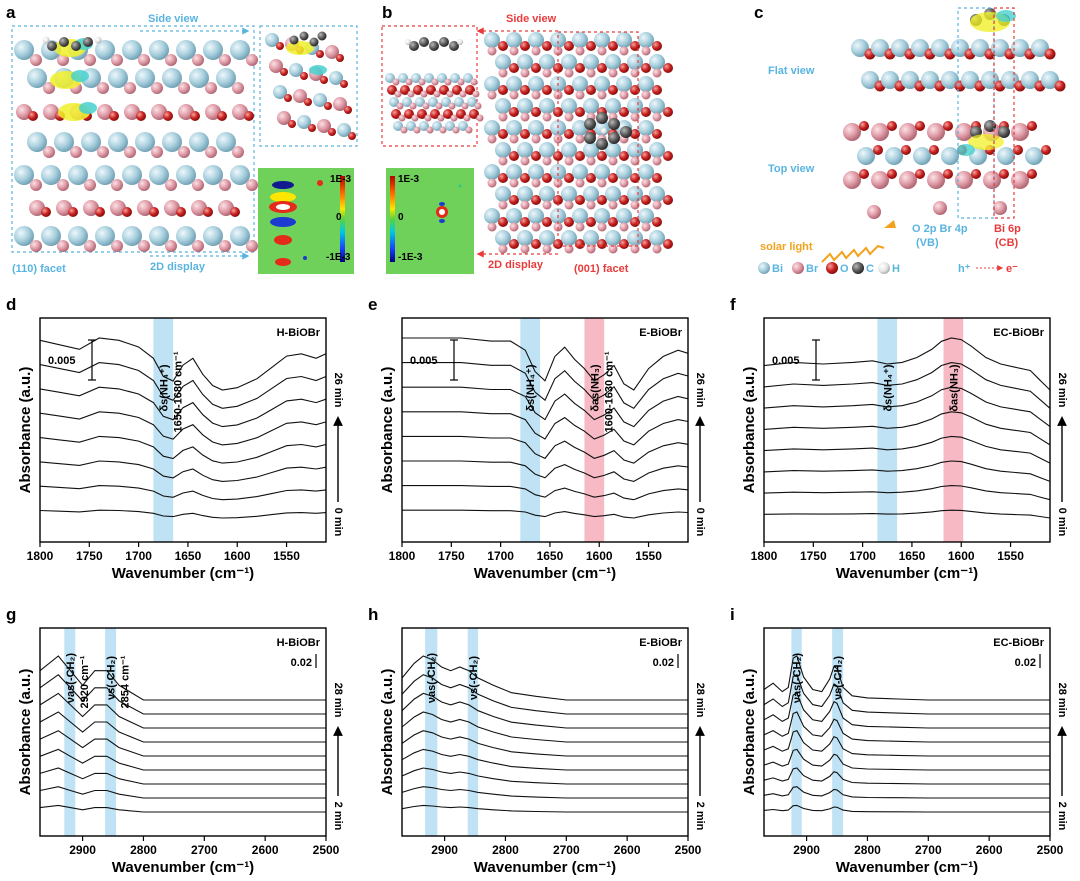 Image resolution: width=1080 pixels, height=881 pixels. I want to click on xtick-label-i-3: 2600, so click(989, 850).